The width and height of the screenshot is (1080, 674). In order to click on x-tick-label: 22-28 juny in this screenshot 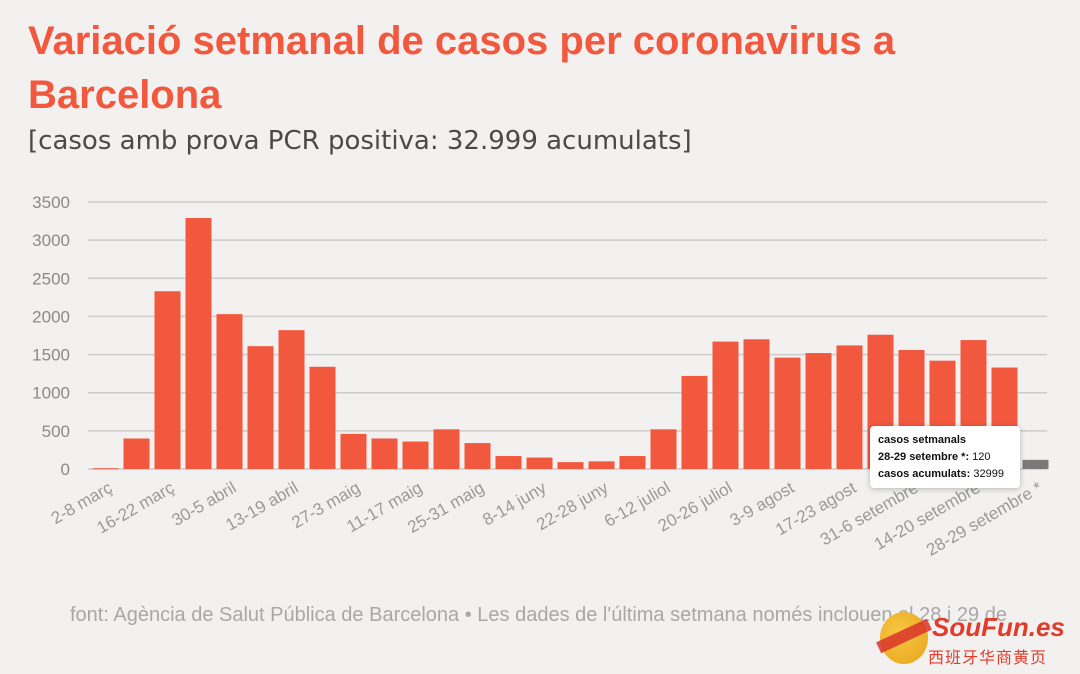, I will do `click(572, 506)`.